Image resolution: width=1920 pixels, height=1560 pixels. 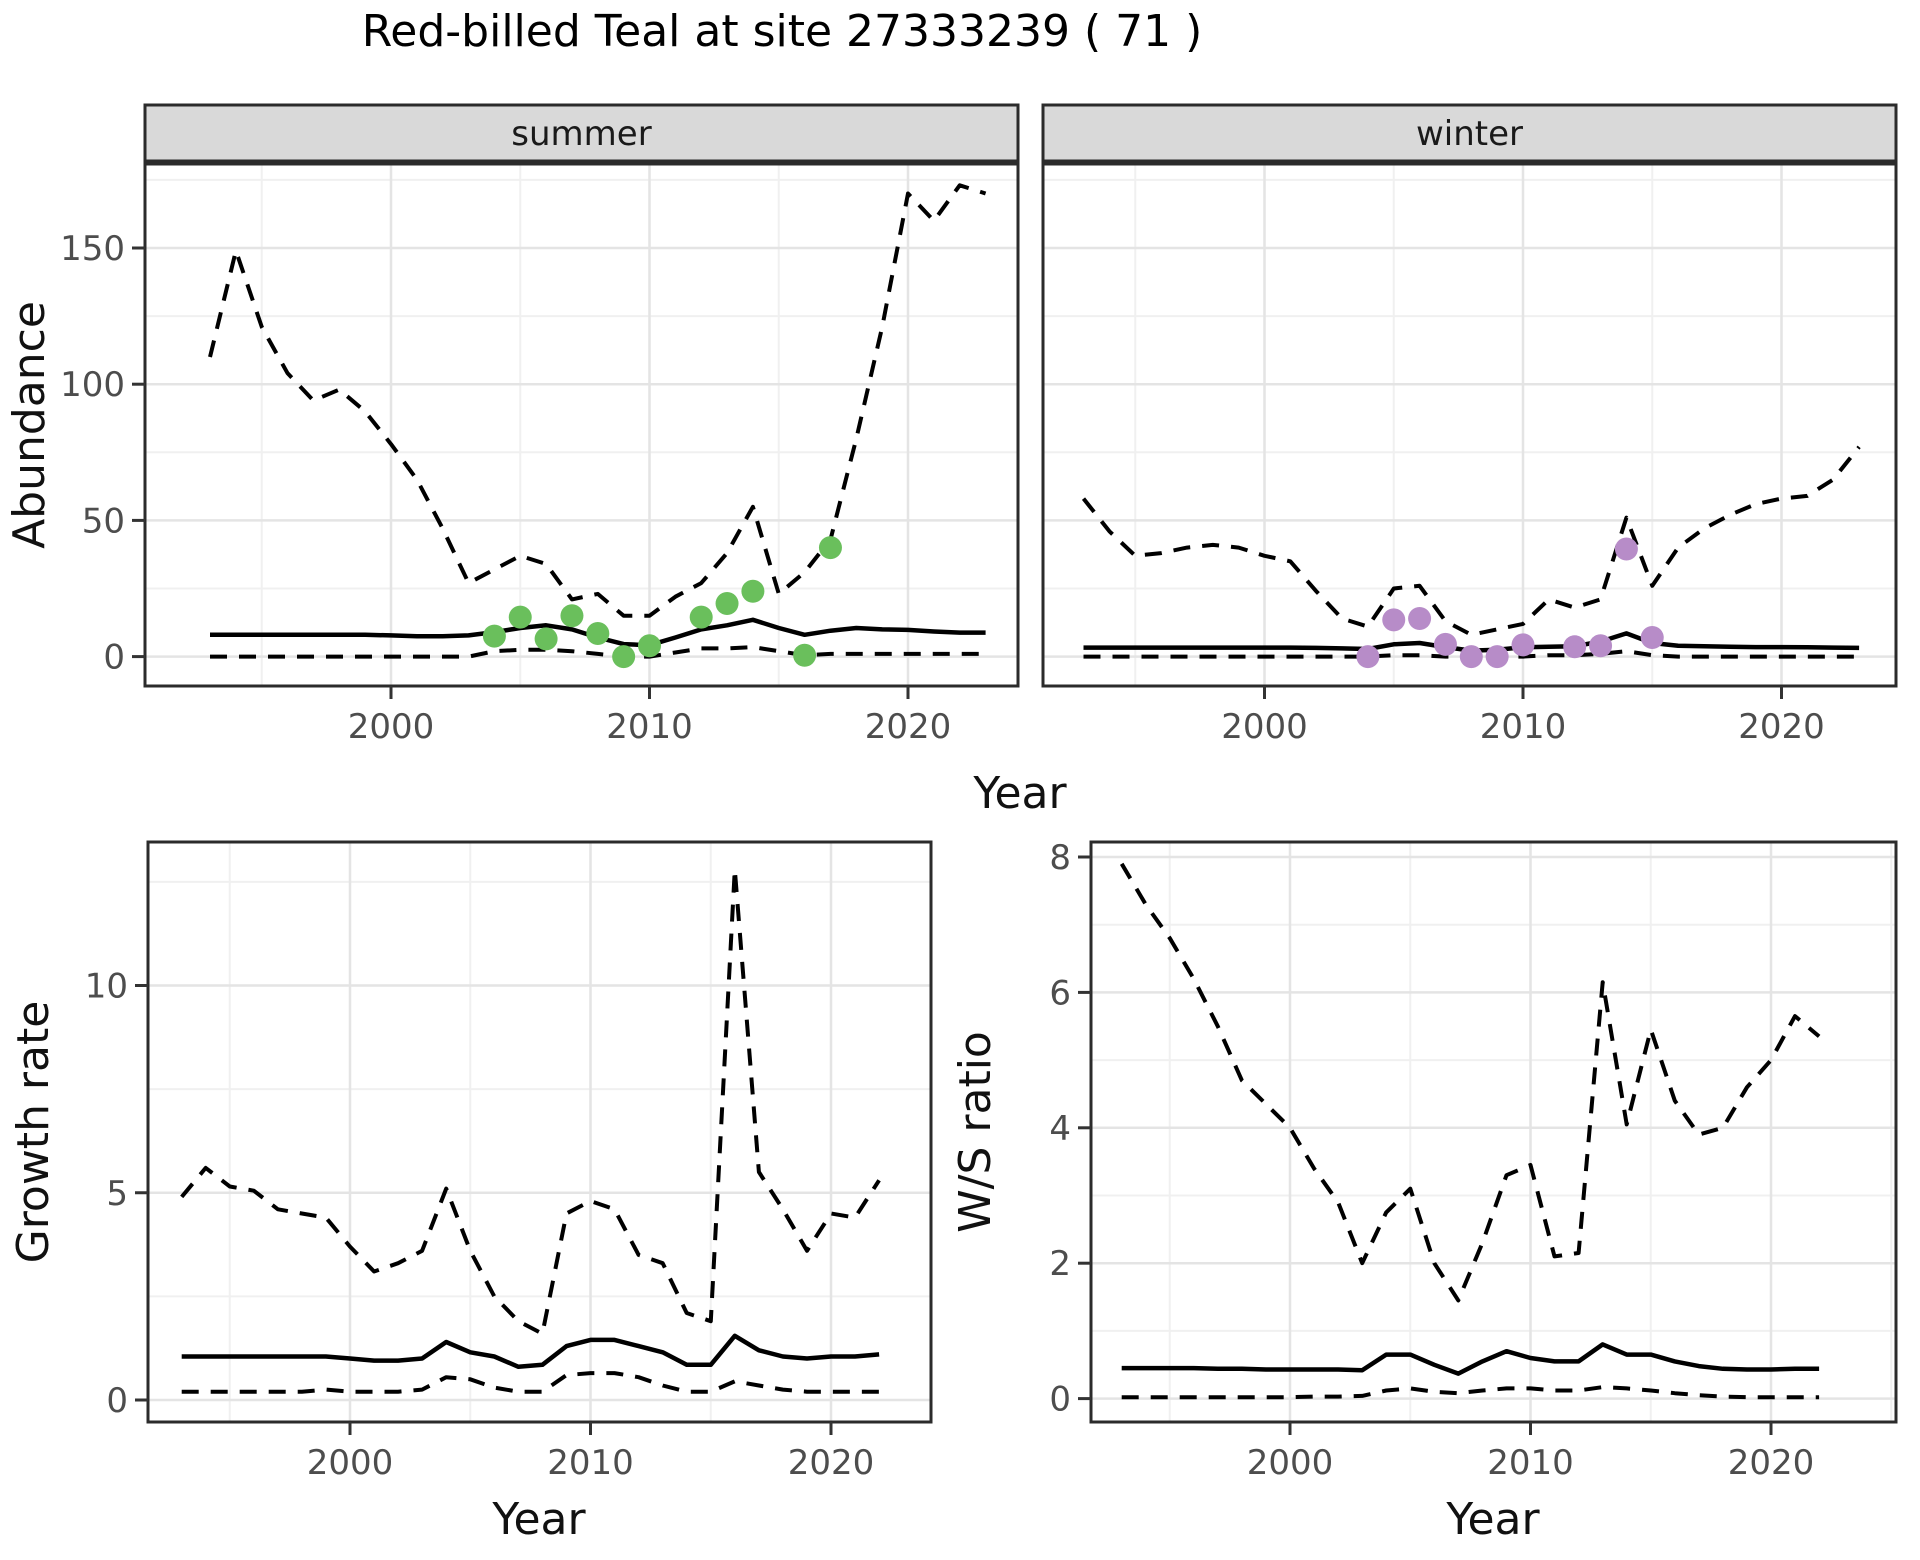 I want to click on y-tick-label: 50, so click(x=103, y=521).